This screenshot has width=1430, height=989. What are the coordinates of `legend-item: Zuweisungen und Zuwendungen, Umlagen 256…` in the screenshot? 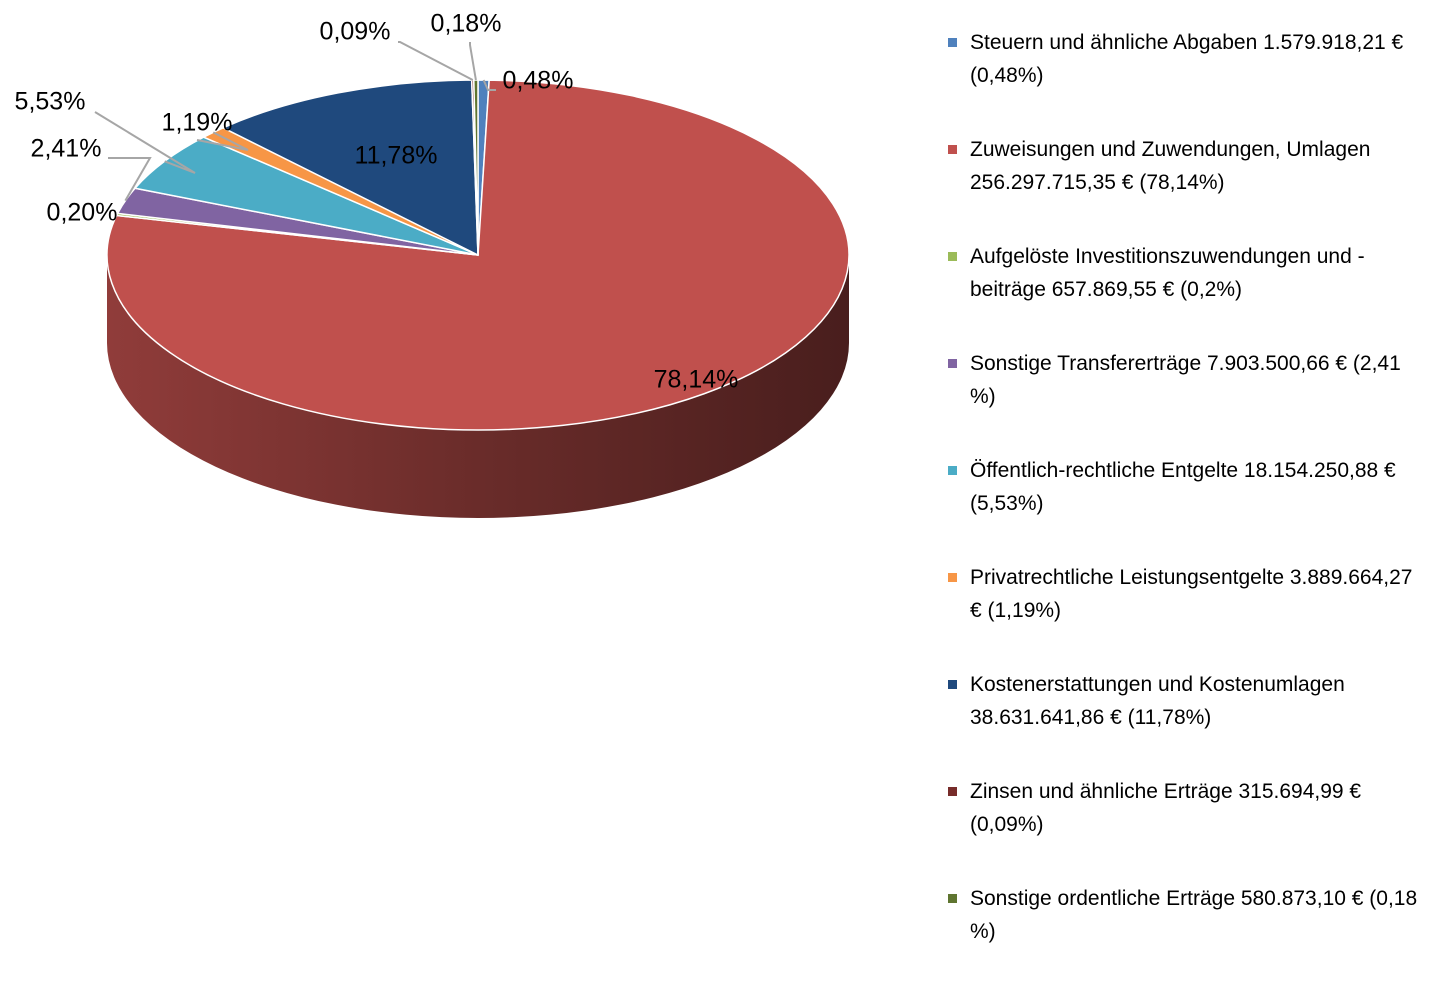 It's located at (1187, 186).